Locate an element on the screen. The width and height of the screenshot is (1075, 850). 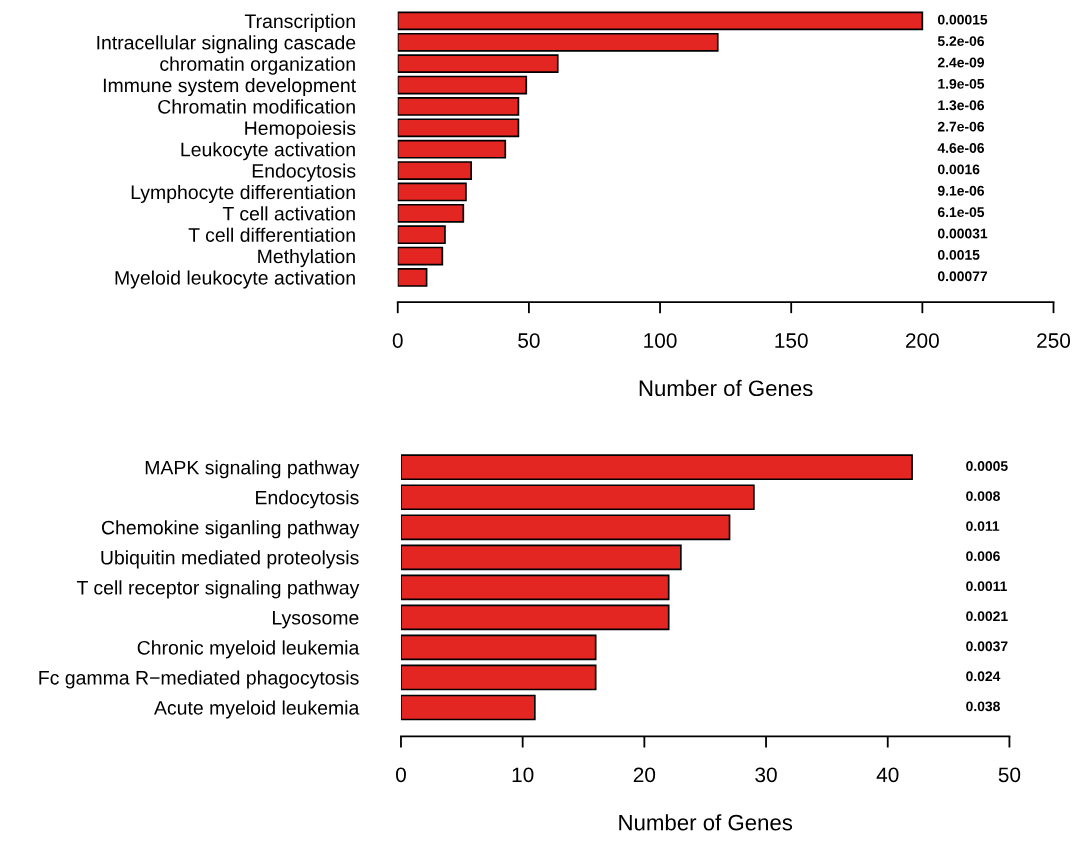
annotation: 0.024 is located at coordinates (983, 676).